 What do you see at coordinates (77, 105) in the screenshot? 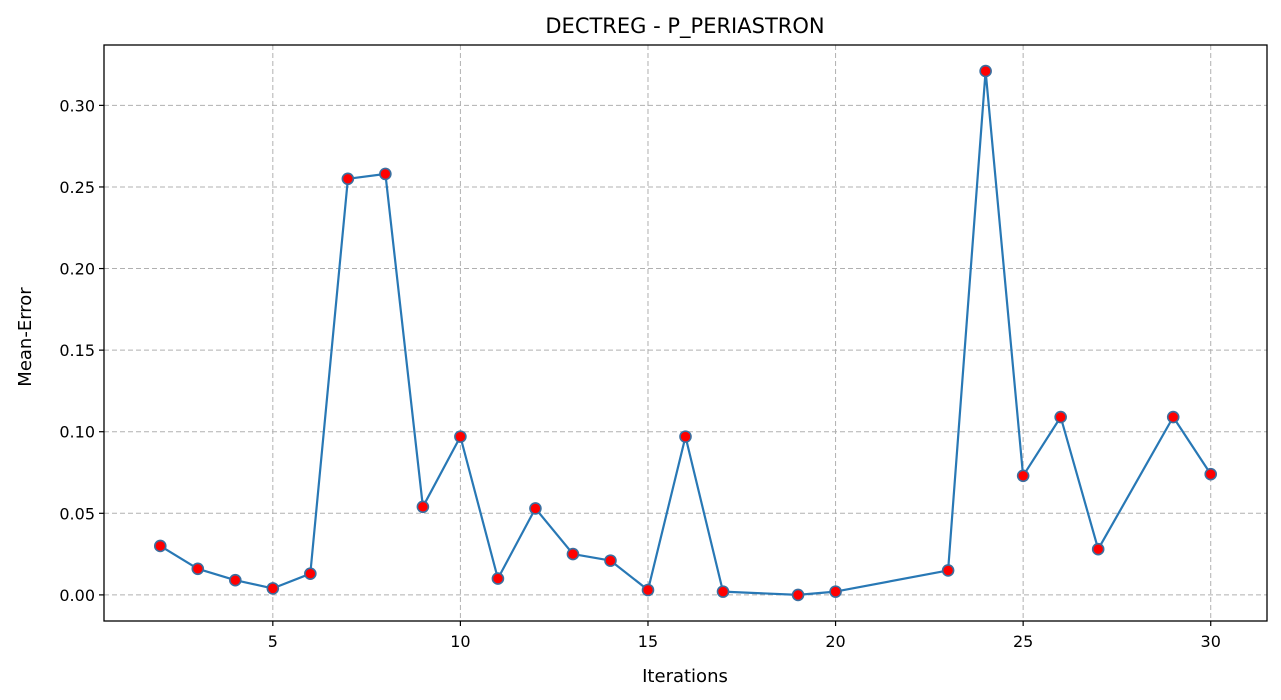
I see `y-tick-label: 0.30` at bounding box center [77, 105].